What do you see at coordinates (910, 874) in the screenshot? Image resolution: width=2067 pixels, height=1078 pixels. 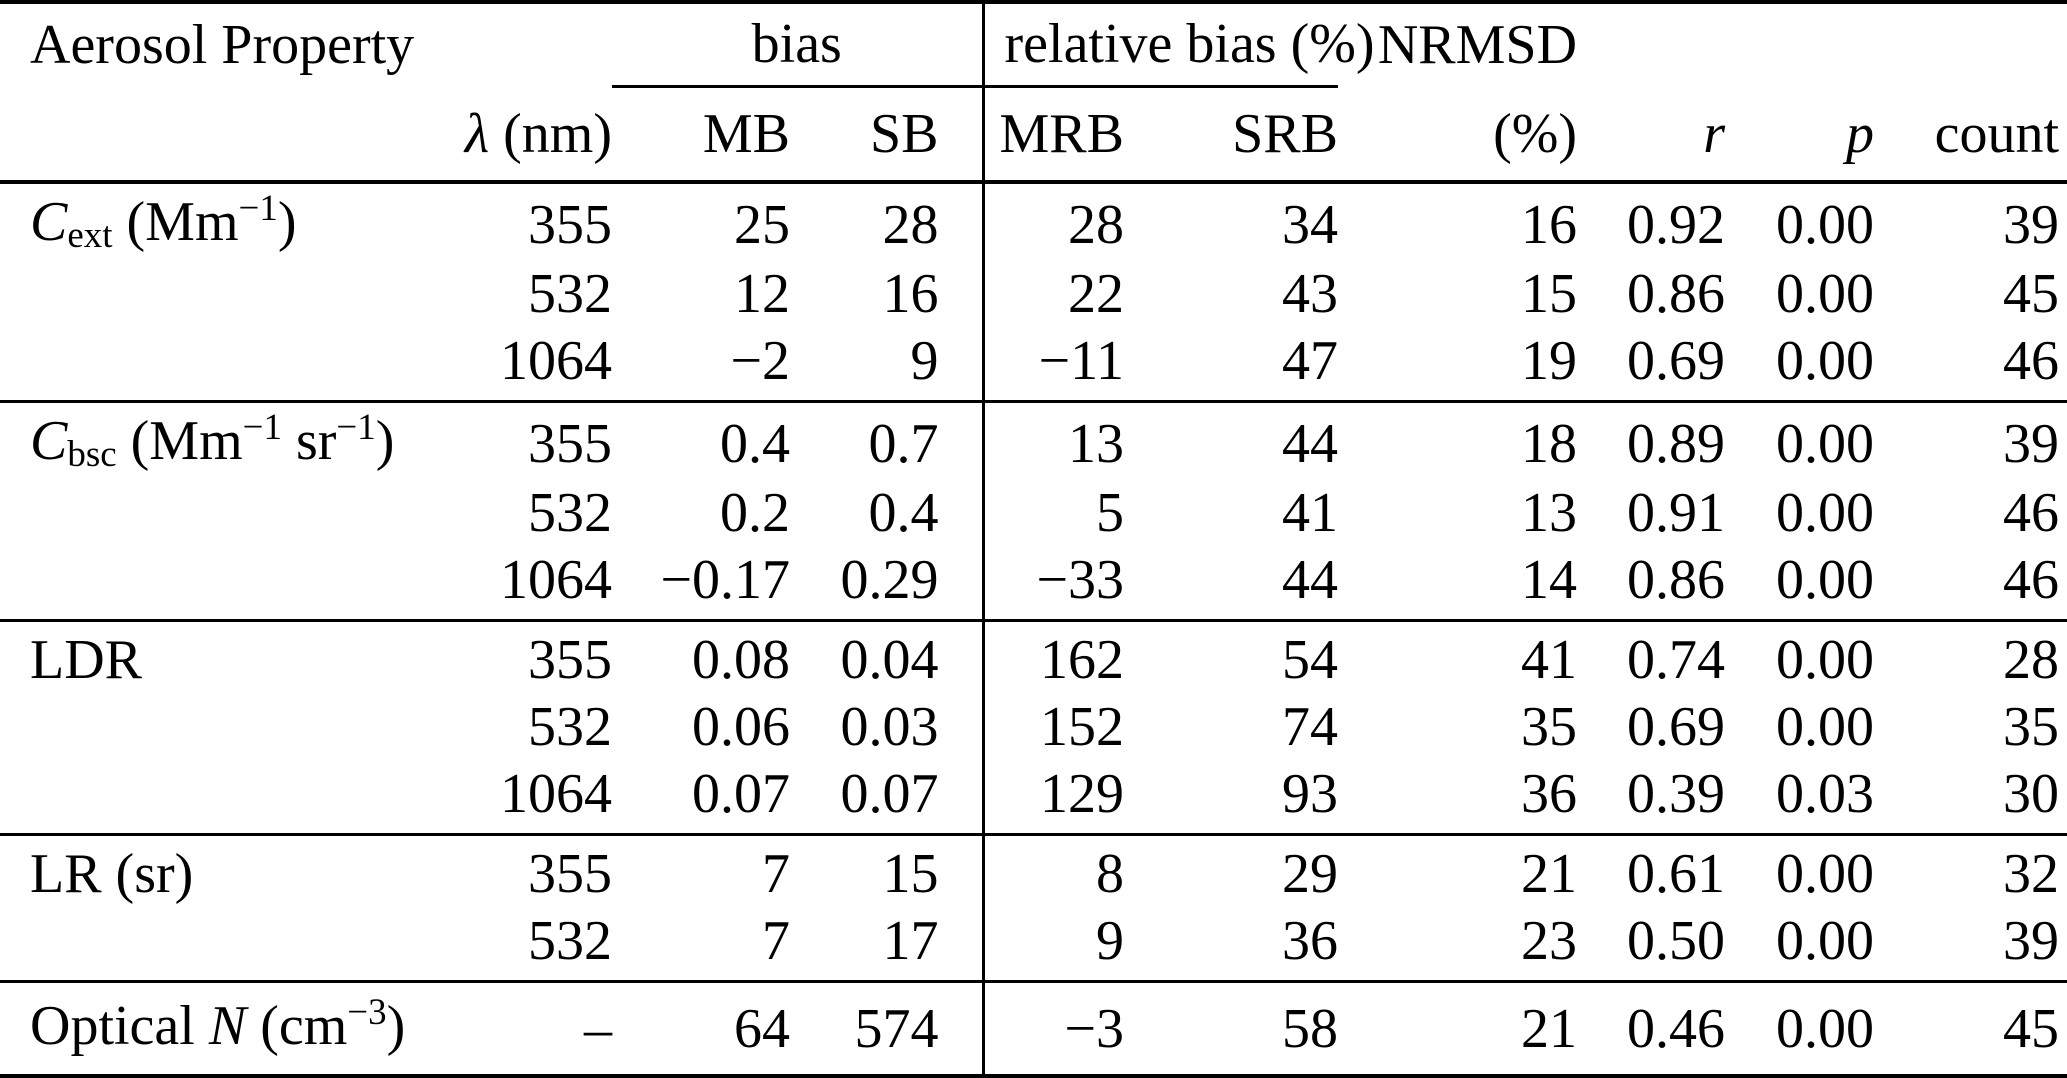 I see `cell-sb: 15` at bounding box center [910, 874].